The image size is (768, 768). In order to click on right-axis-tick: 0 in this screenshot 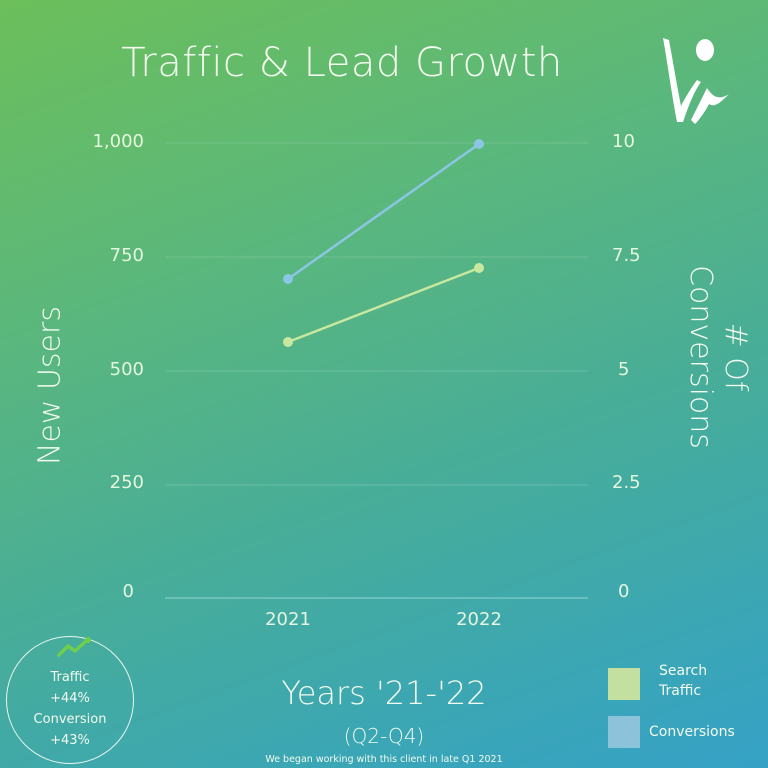, I will do `click(624, 591)`.